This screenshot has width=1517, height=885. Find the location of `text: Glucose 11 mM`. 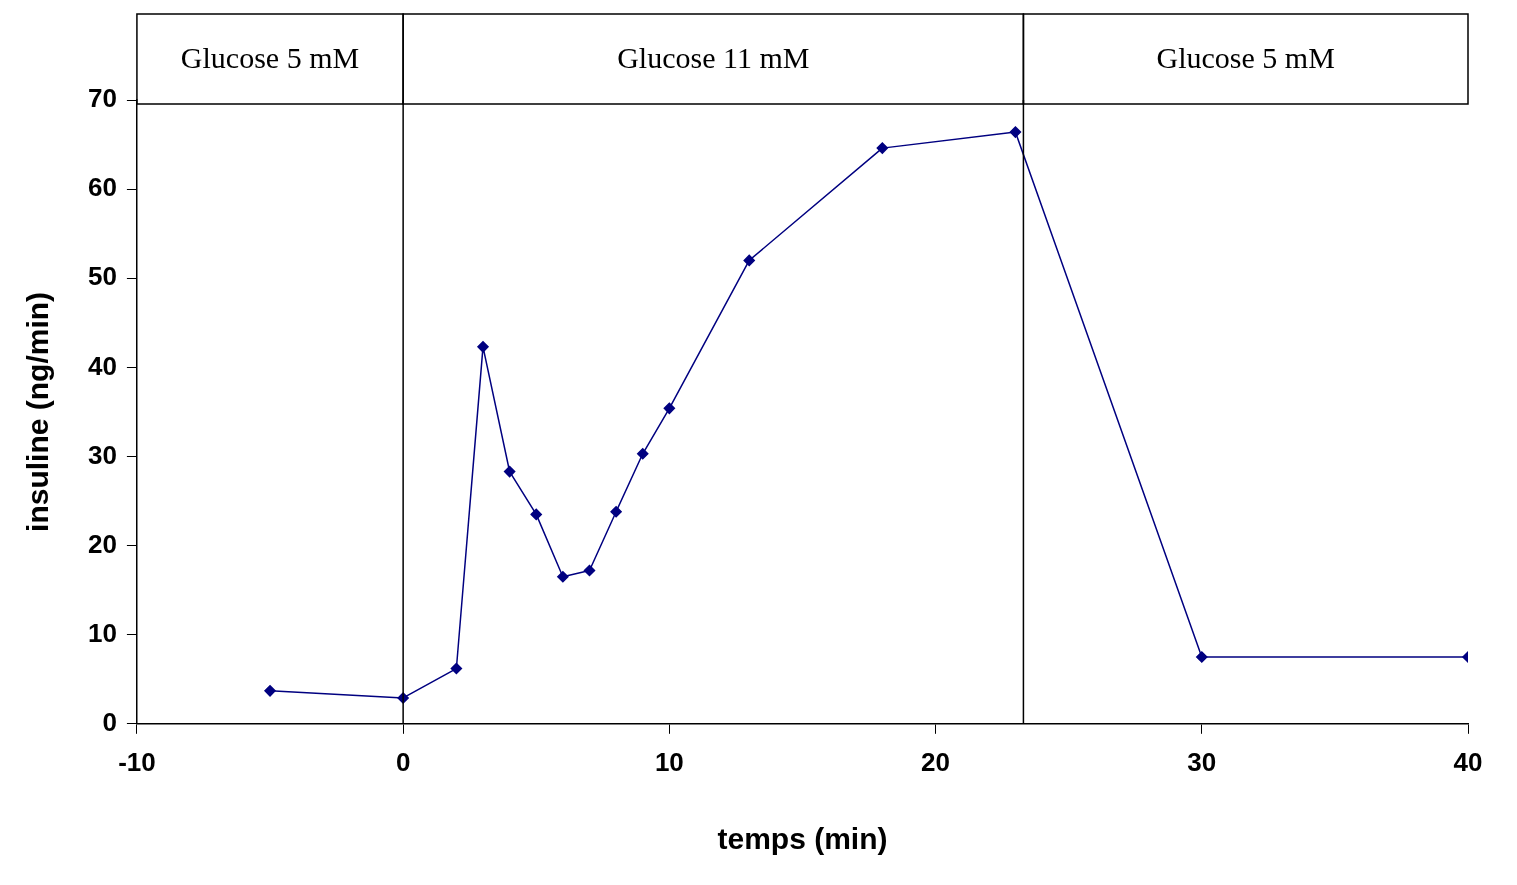

text: Glucose 11 mM is located at coordinates (713, 57).